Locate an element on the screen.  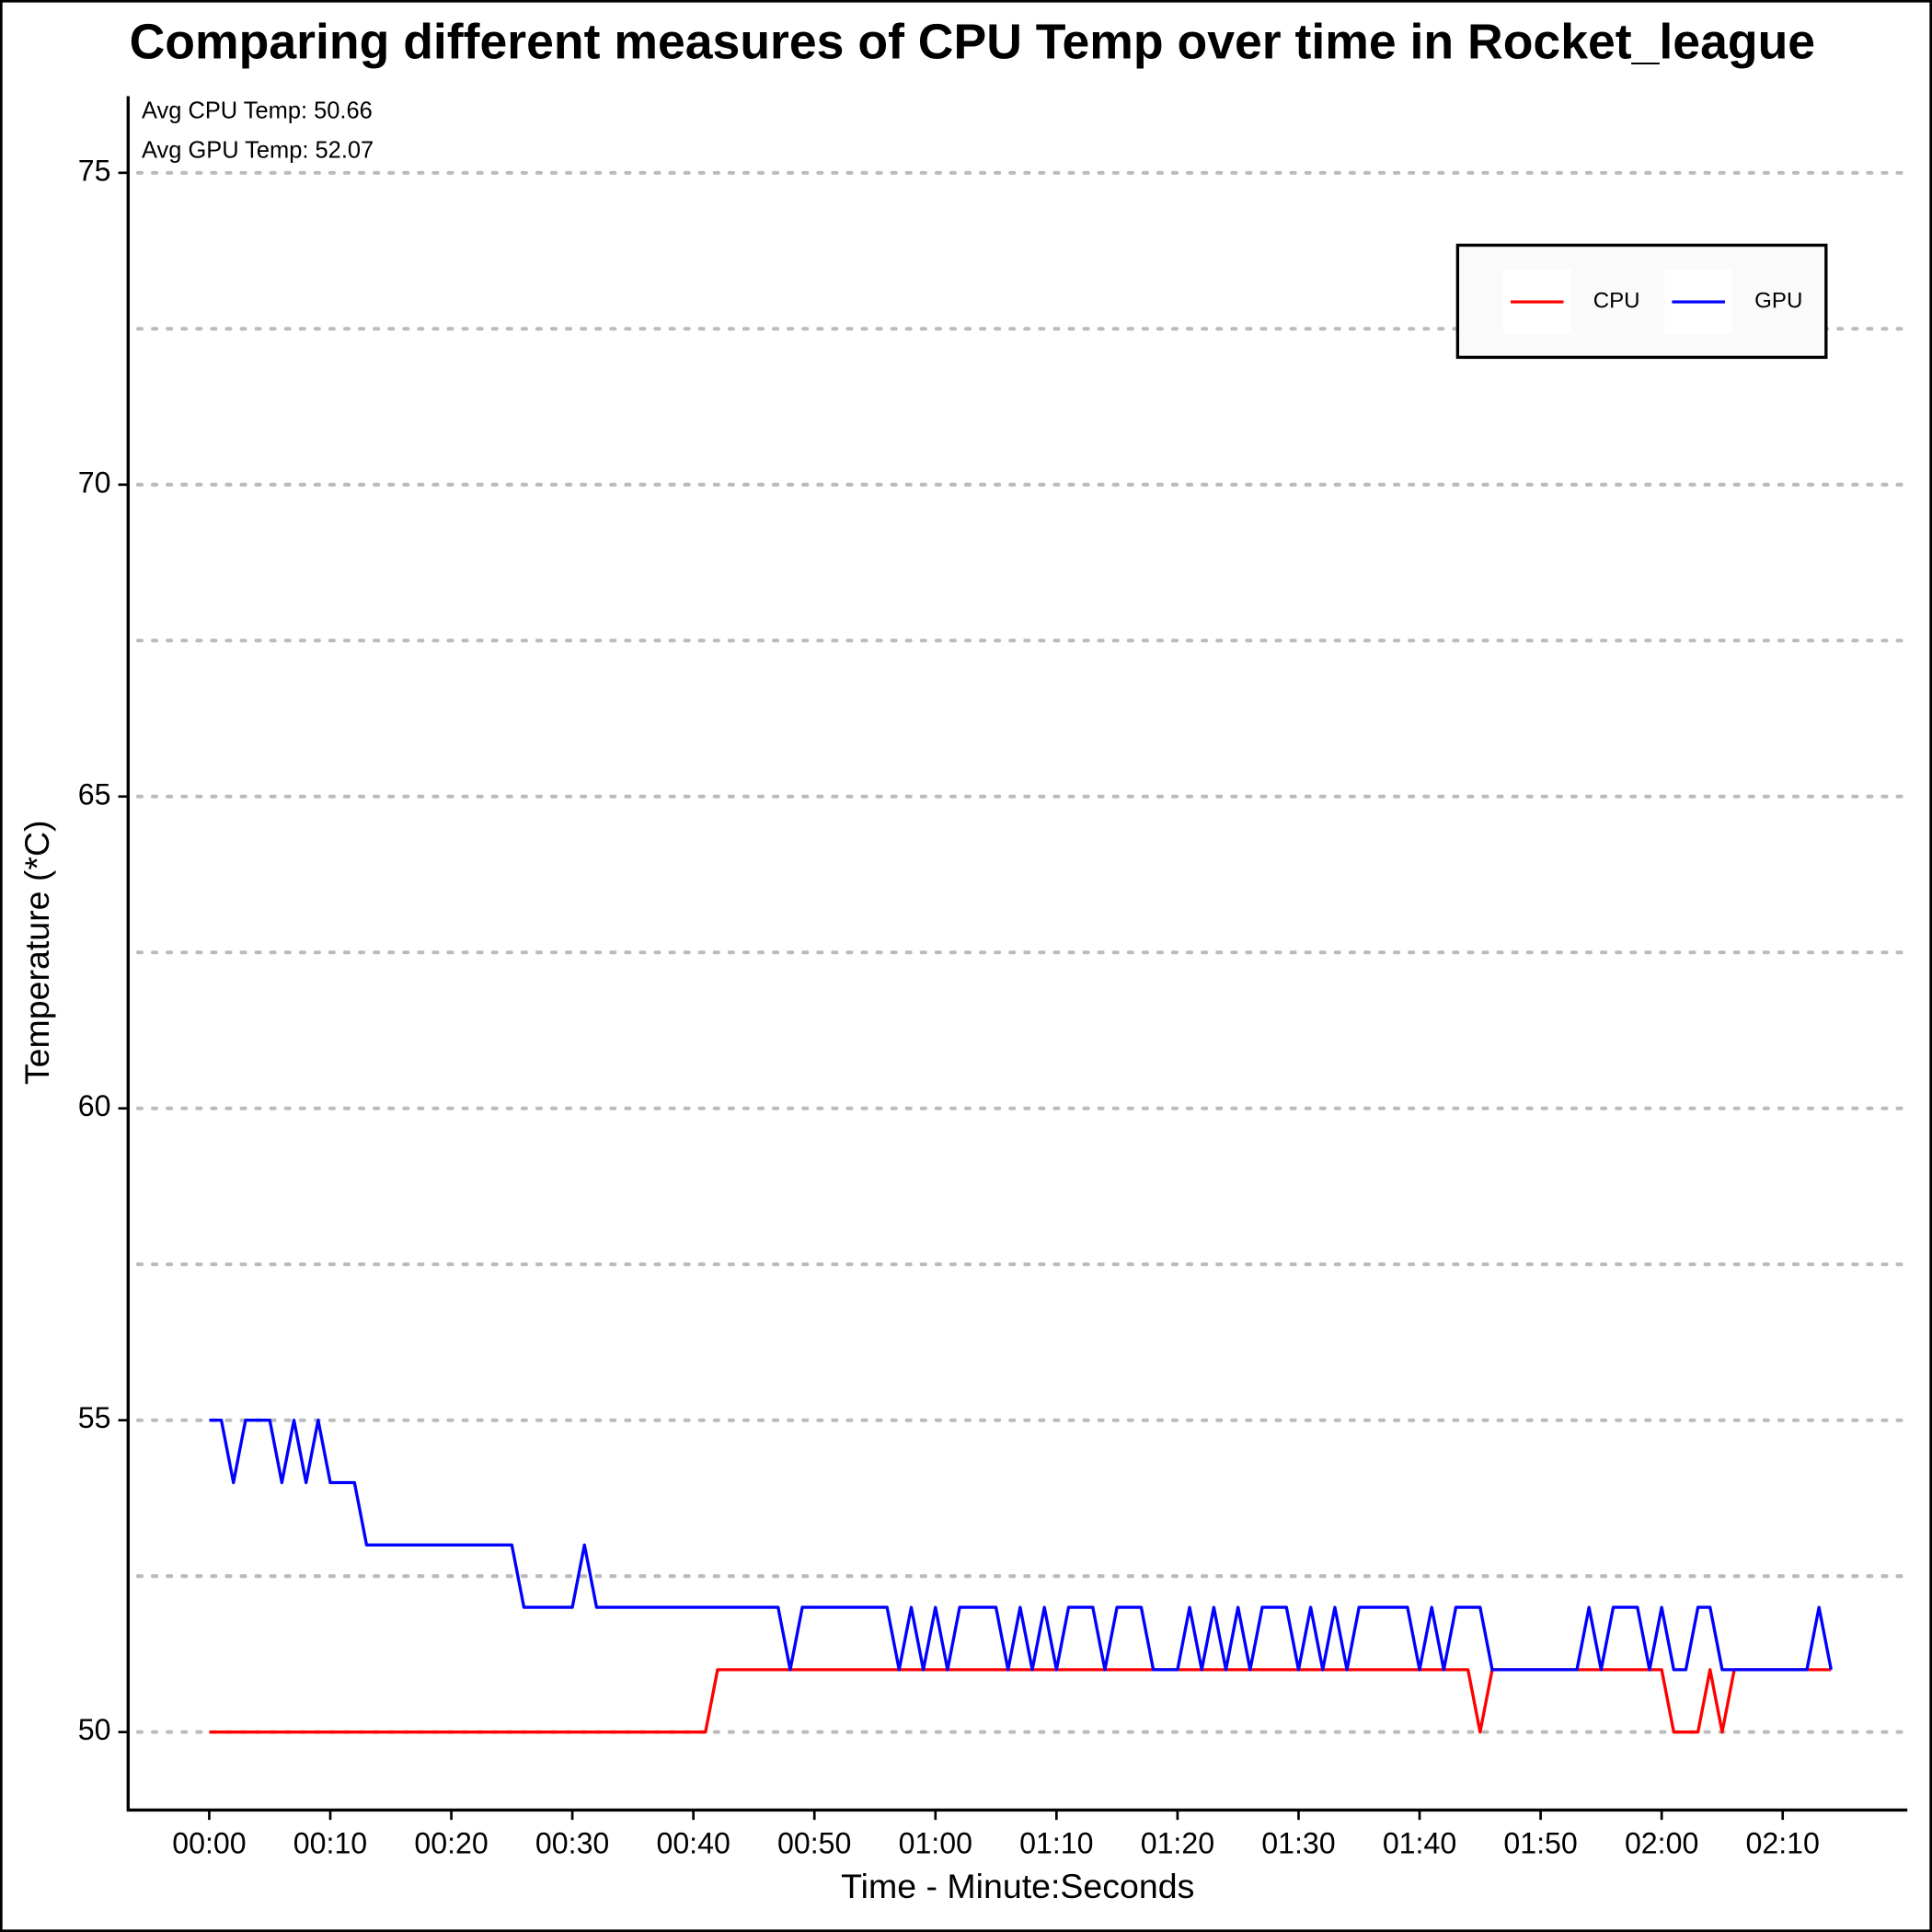
annotation: Avg CPU Temp: 50.66 is located at coordinates (257, 111).